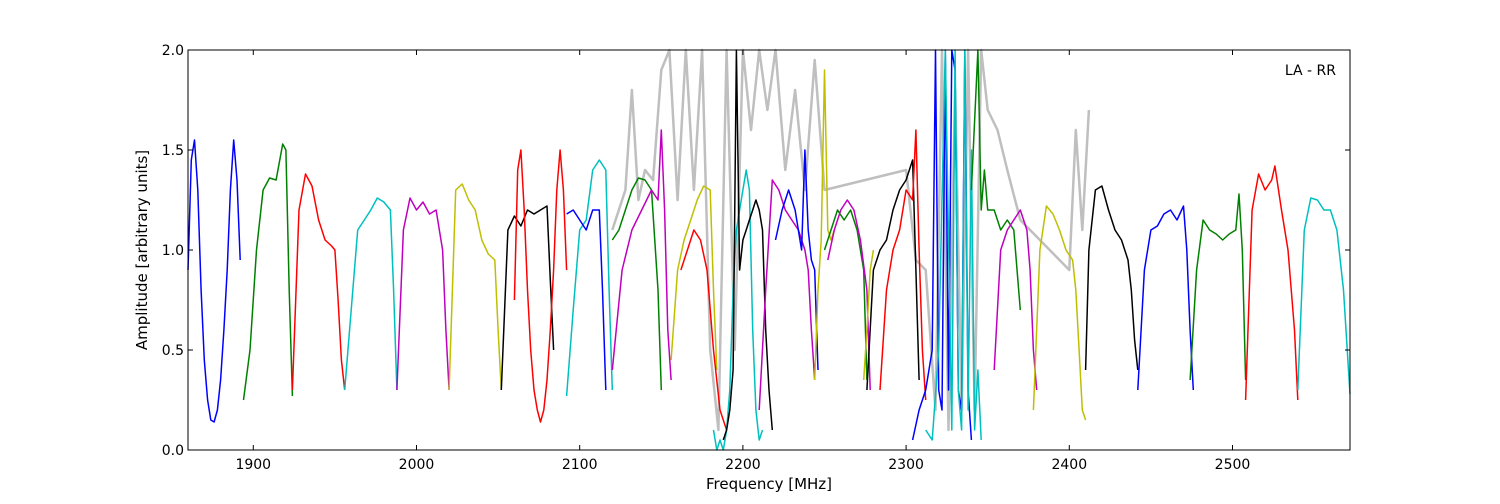 The height and width of the screenshot is (504, 1500). What do you see at coordinates (1069, 465) in the screenshot?
I see `x-tick-label: 2400` at bounding box center [1069, 465].